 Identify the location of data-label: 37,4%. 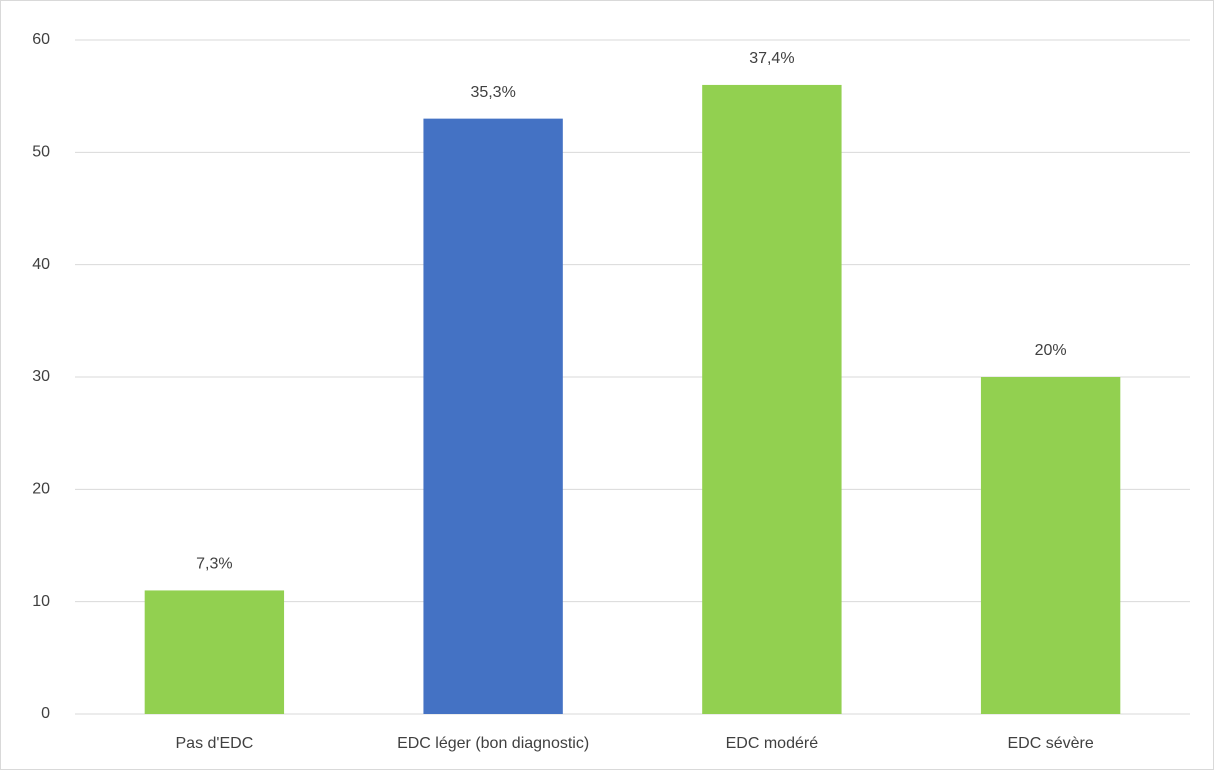
(771, 58).